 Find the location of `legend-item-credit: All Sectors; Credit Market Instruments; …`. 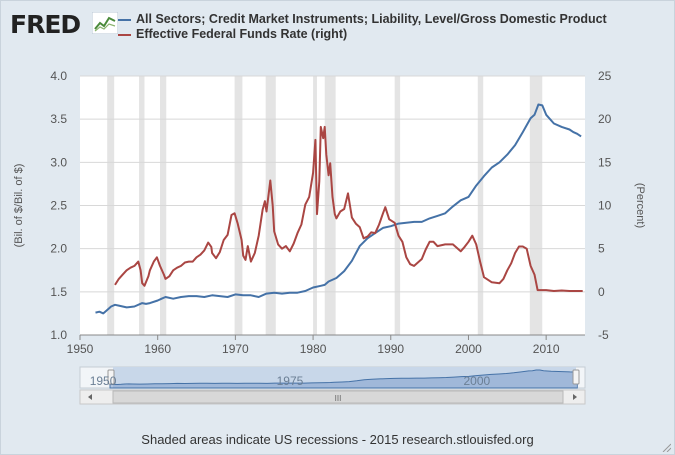

legend-item-credit: All Sectors; Credit Market Instruments; … is located at coordinates (378, 19).